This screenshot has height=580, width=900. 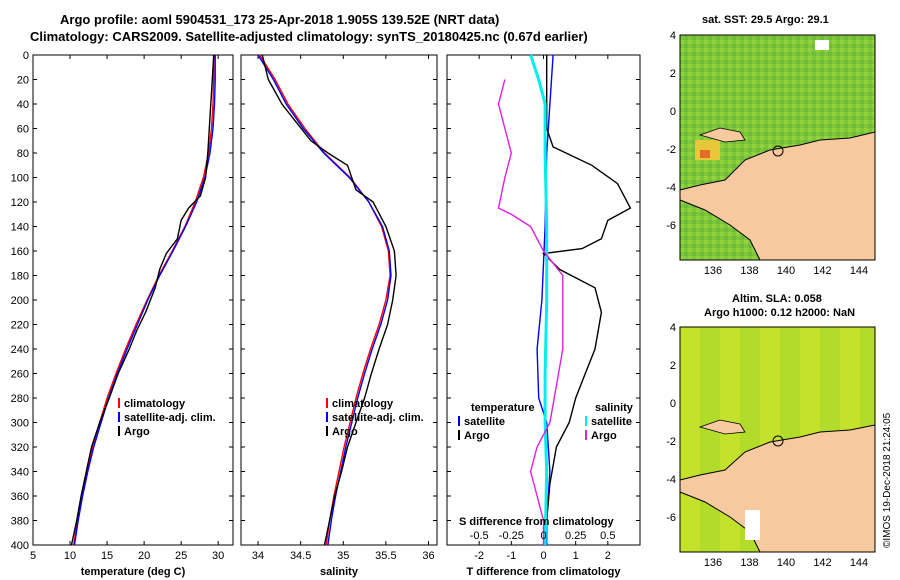 What do you see at coordinates (586, 300) in the screenshot?
I see `series-temperature-argo` at bounding box center [586, 300].